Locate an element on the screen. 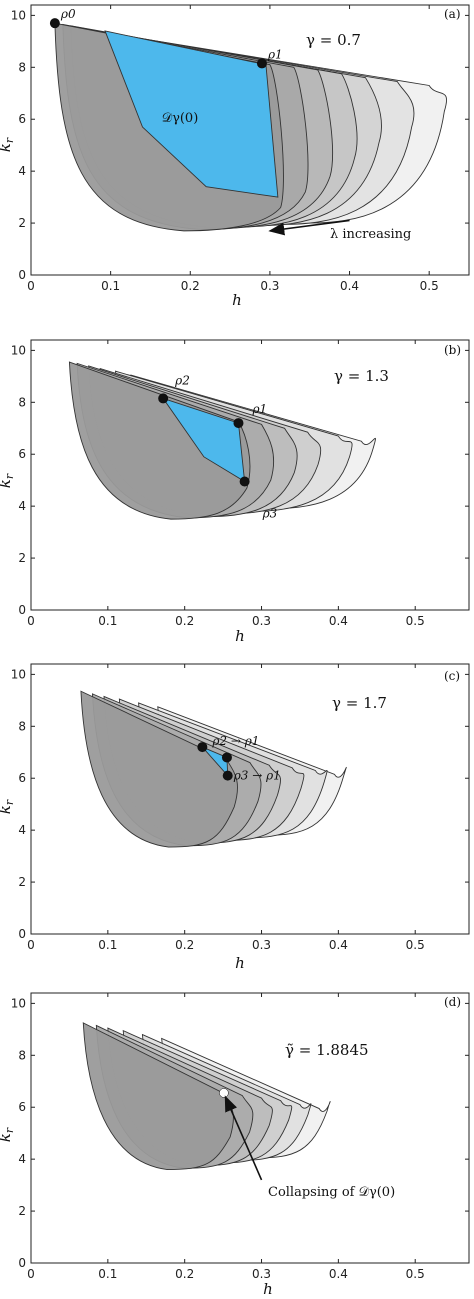 The height and width of the screenshot is (1299, 474). point-label-2: ρ3 is located at coordinates (270, 513).